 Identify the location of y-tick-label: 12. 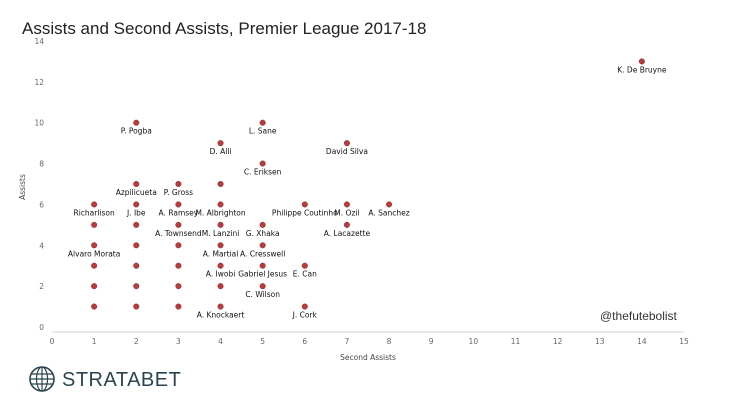
(39, 82).